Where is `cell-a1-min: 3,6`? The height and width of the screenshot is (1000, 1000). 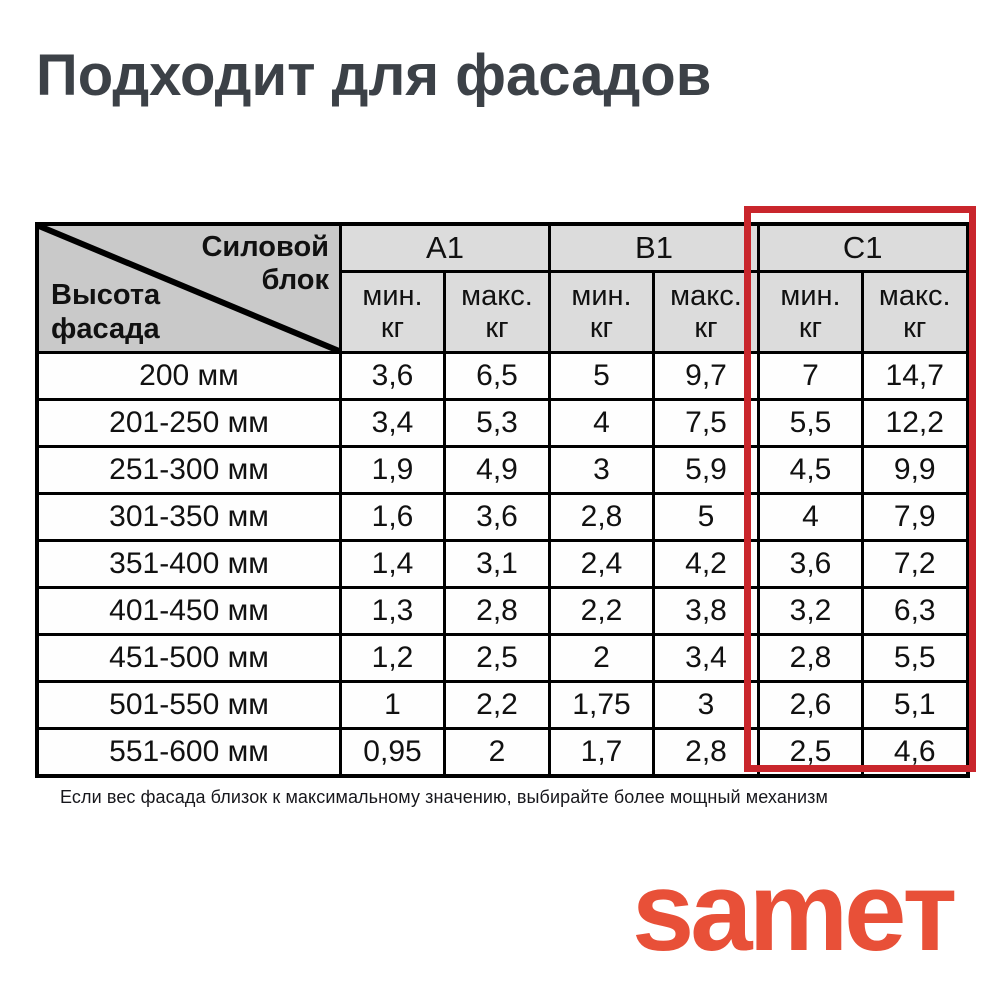
cell-a1-min: 3,6 is located at coordinates (392, 376).